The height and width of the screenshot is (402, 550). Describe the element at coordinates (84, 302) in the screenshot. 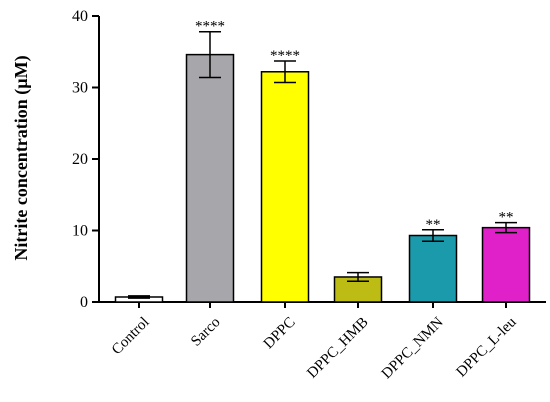

I see `y-tick-label: 0` at that location.